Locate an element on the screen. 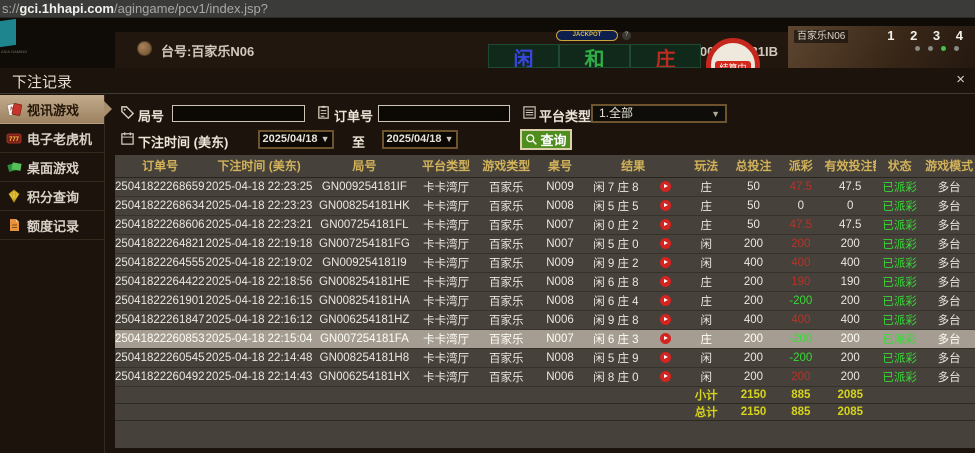  cell-result: 闲 9 庄 2 is located at coordinates (616, 263).